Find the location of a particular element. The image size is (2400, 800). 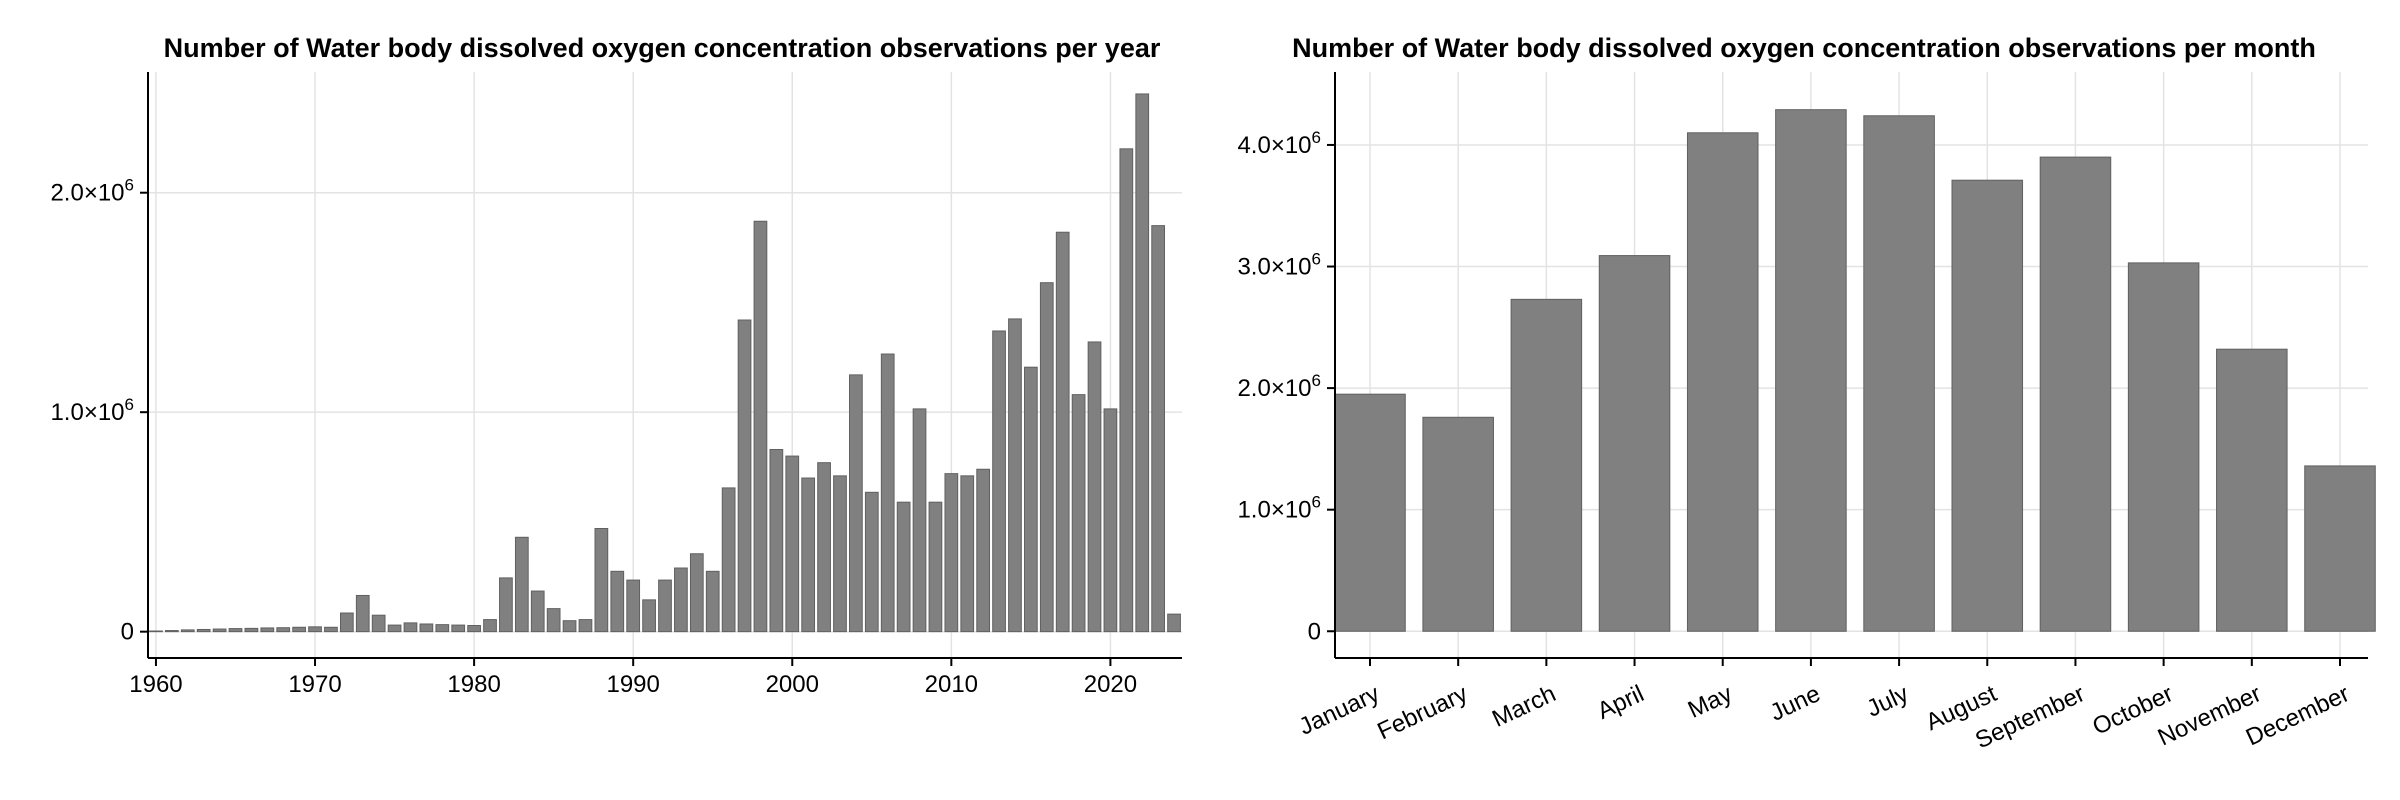

bar-october is located at coordinates (2163, 447).